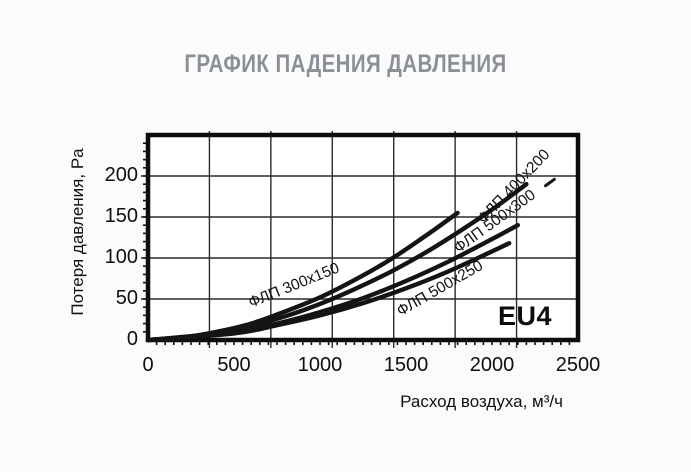  What do you see at coordinates (481, 401) in the screenshot?
I see `x-axis-title: Расход воздуха, м³/ч` at bounding box center [481, 401].